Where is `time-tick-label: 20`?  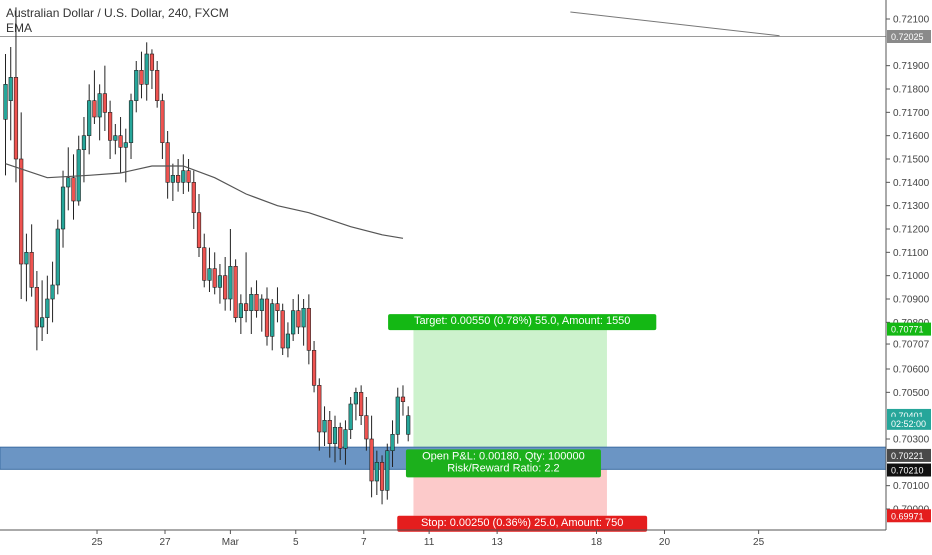
time-tick-label: 20 is located at coordinates (665, 542).